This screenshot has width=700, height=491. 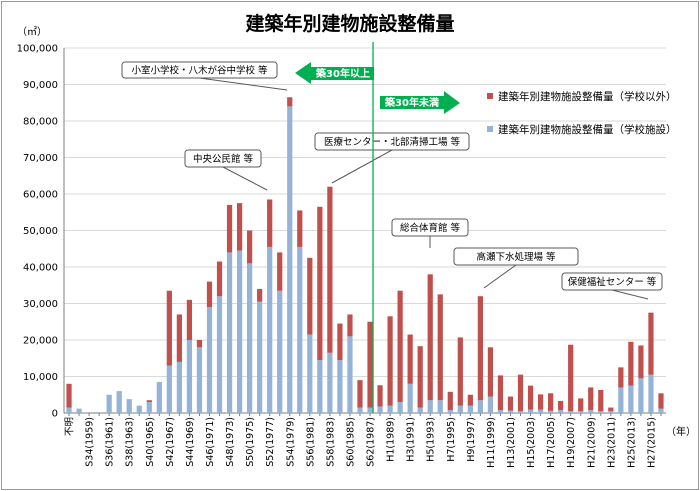 What do you see at coordinates (591, 442) in the screenshot?
I see `x-tick-label: H21(2009)` at bounding box center [591, 442].